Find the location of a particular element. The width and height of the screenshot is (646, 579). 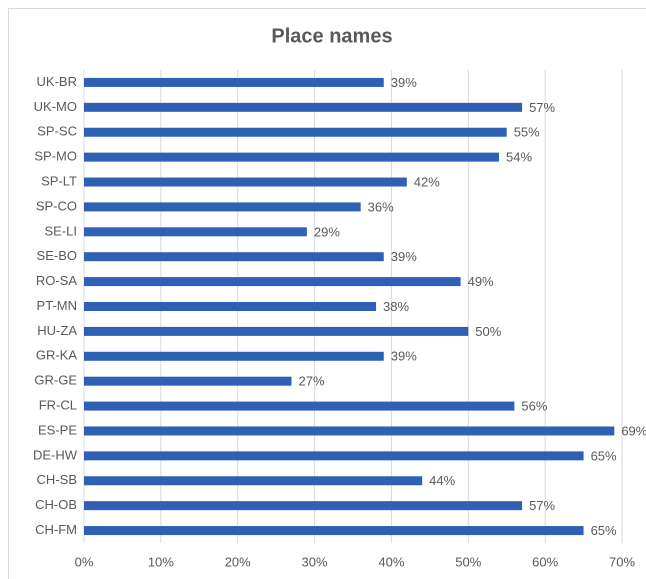

y-tick-label: CH-FM is located at coordinates (56, 529).